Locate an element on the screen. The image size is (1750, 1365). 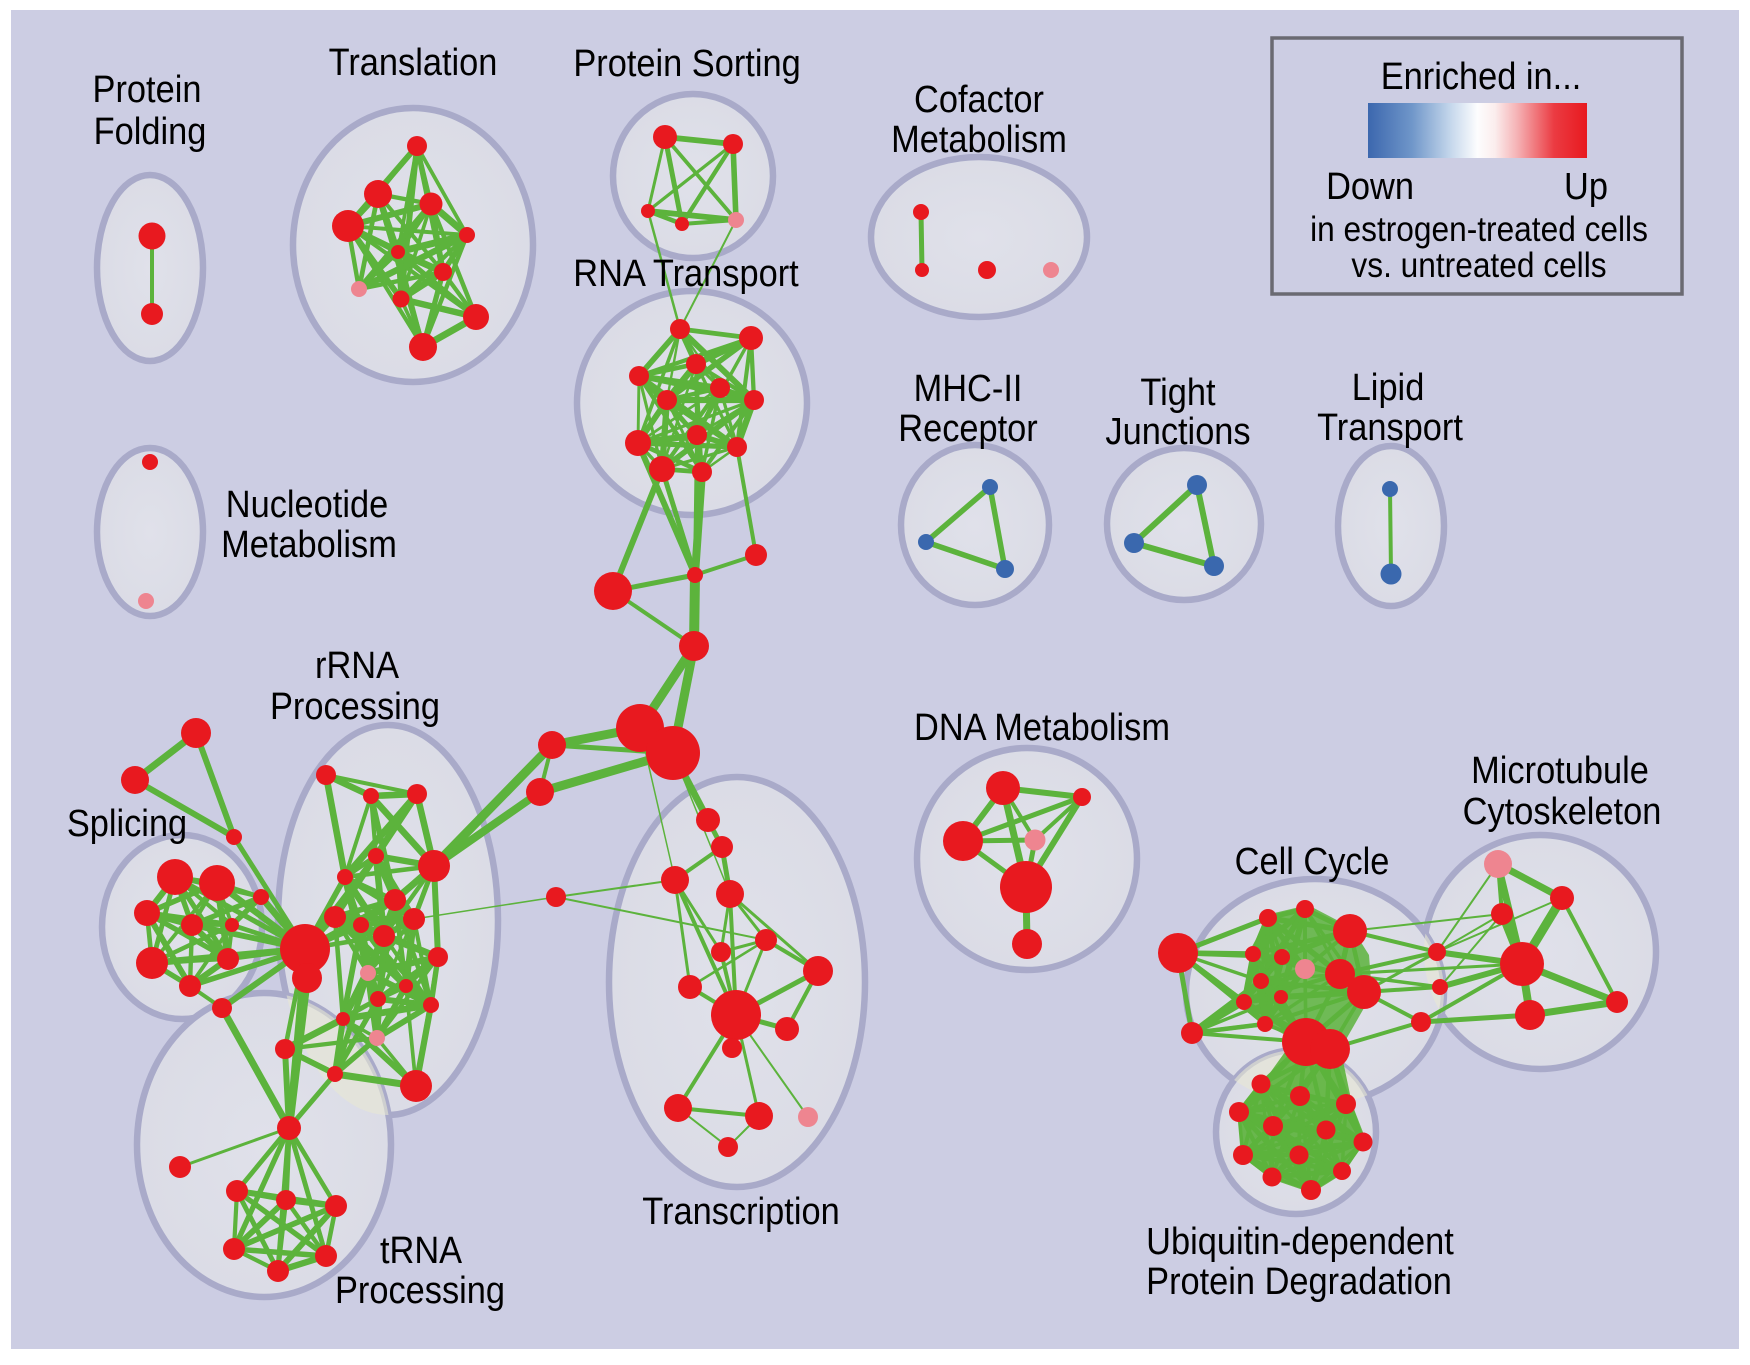
svg-text: Cell Cycle is located at coordinates (1312, 861).